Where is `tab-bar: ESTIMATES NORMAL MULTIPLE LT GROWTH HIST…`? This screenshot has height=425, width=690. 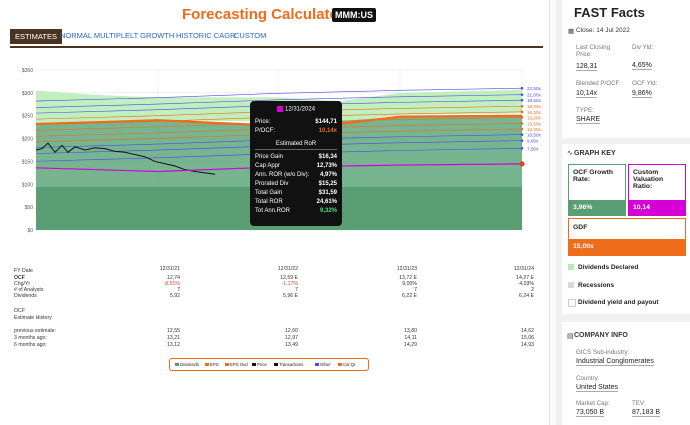
tab-bar: ESTIMATES NORMAL MULTIPLE LT GROWTH HIST… is located at coordinates (276, 38).